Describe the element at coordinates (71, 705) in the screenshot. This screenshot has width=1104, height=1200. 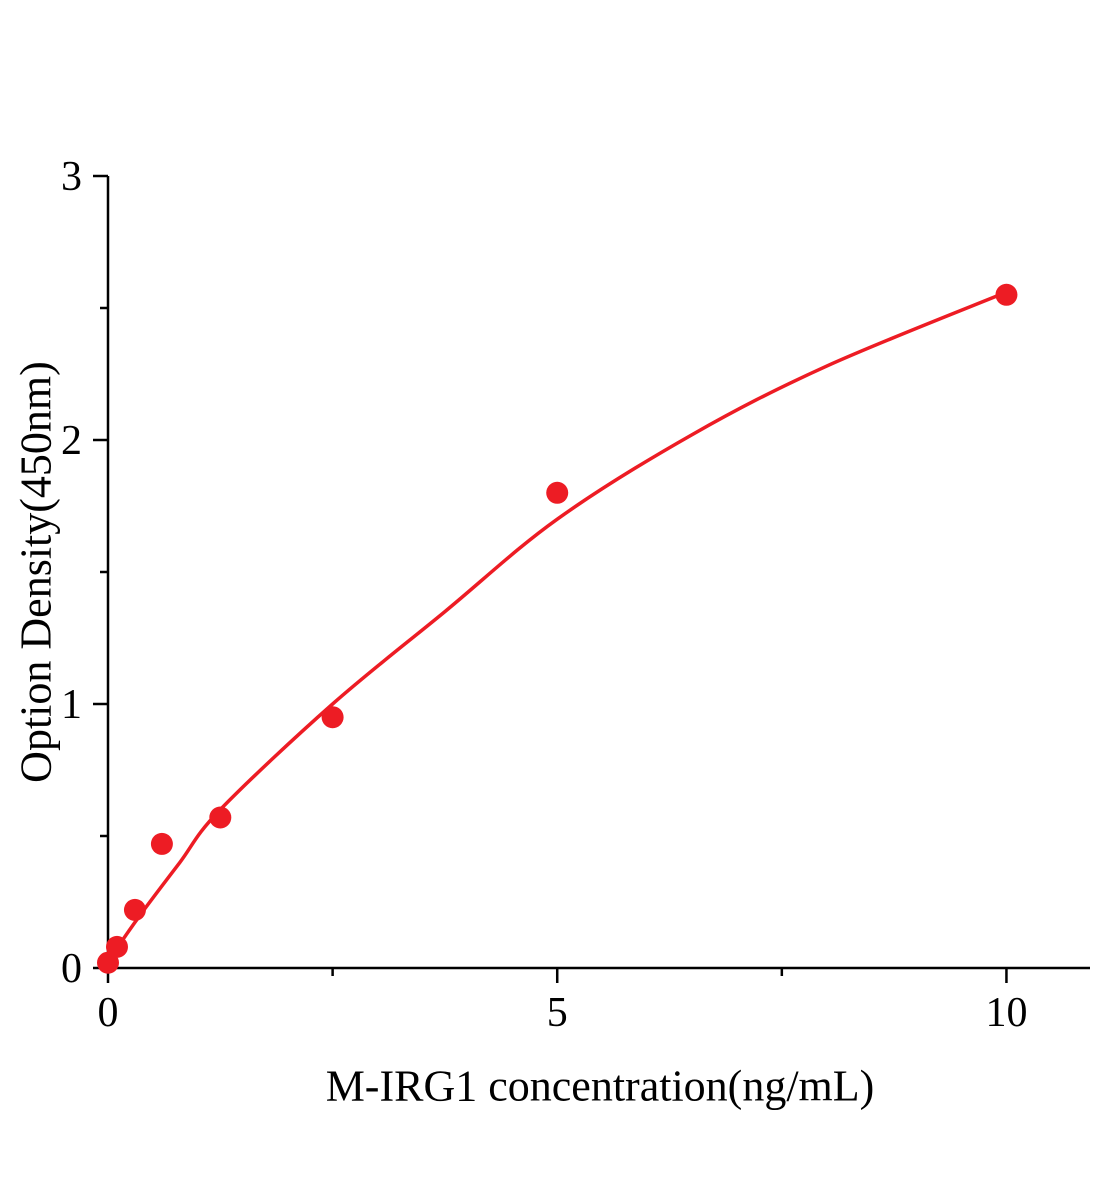
I see `y-tick-label: 1` at that location.